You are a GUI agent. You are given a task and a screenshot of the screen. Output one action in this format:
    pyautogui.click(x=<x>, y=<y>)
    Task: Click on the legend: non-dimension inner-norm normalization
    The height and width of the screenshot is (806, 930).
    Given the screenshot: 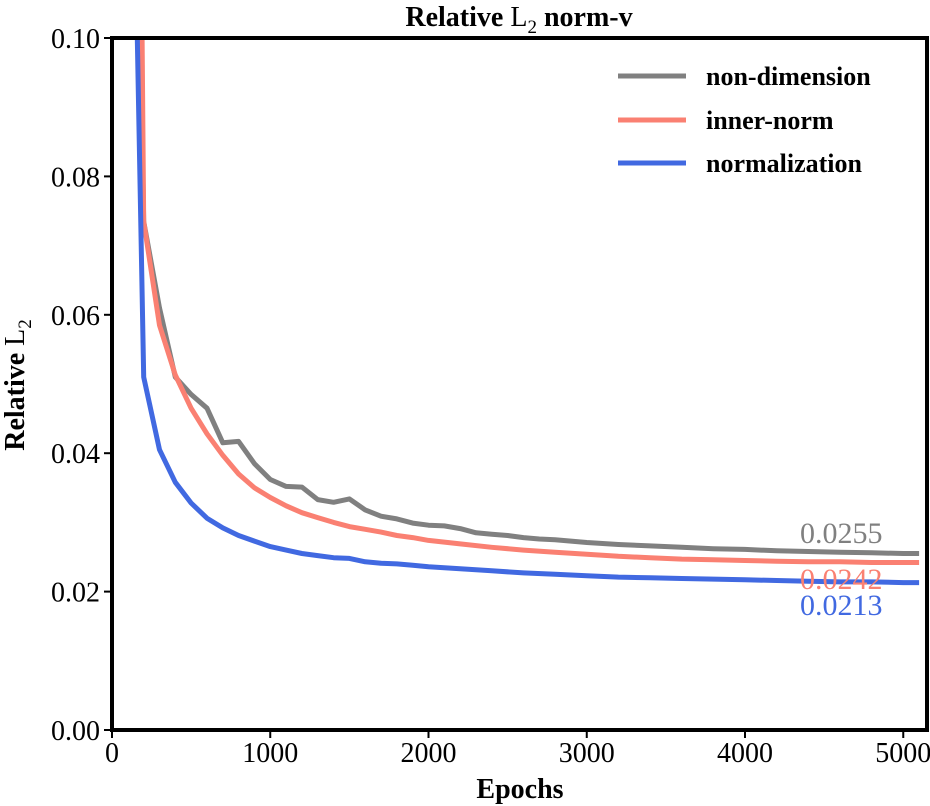 What is the action you would take?
    pyautogui.click(x=744, y=120)
    